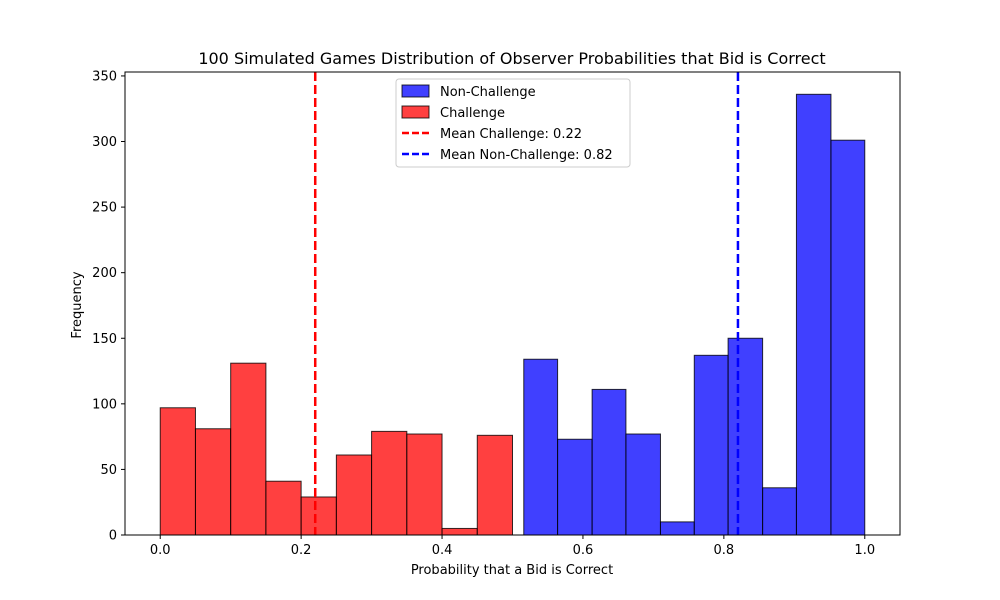 The height and width of the screenshot is (600, 1000). I want to click on x-tick-label-3: 0.6, so click(583, 550).